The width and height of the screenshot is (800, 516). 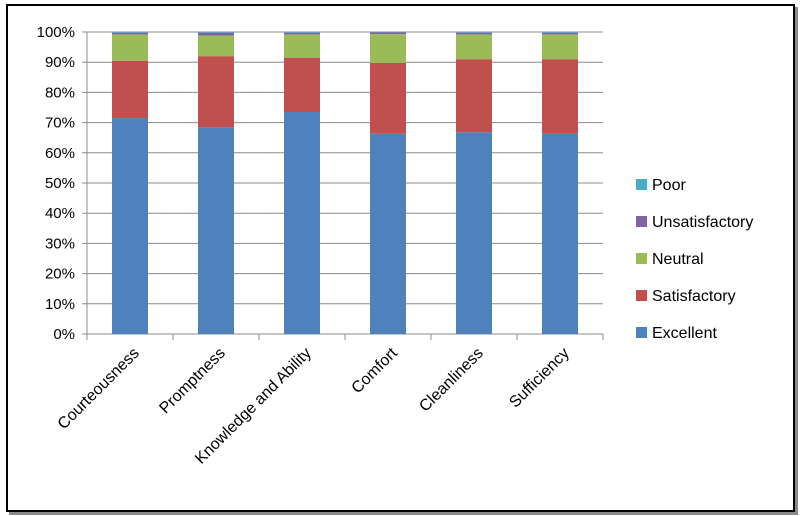 What do you see at coordinates (684, 333) in the screenshot?
I see `legend-label: Excellent` at bounding box center [684, 333].